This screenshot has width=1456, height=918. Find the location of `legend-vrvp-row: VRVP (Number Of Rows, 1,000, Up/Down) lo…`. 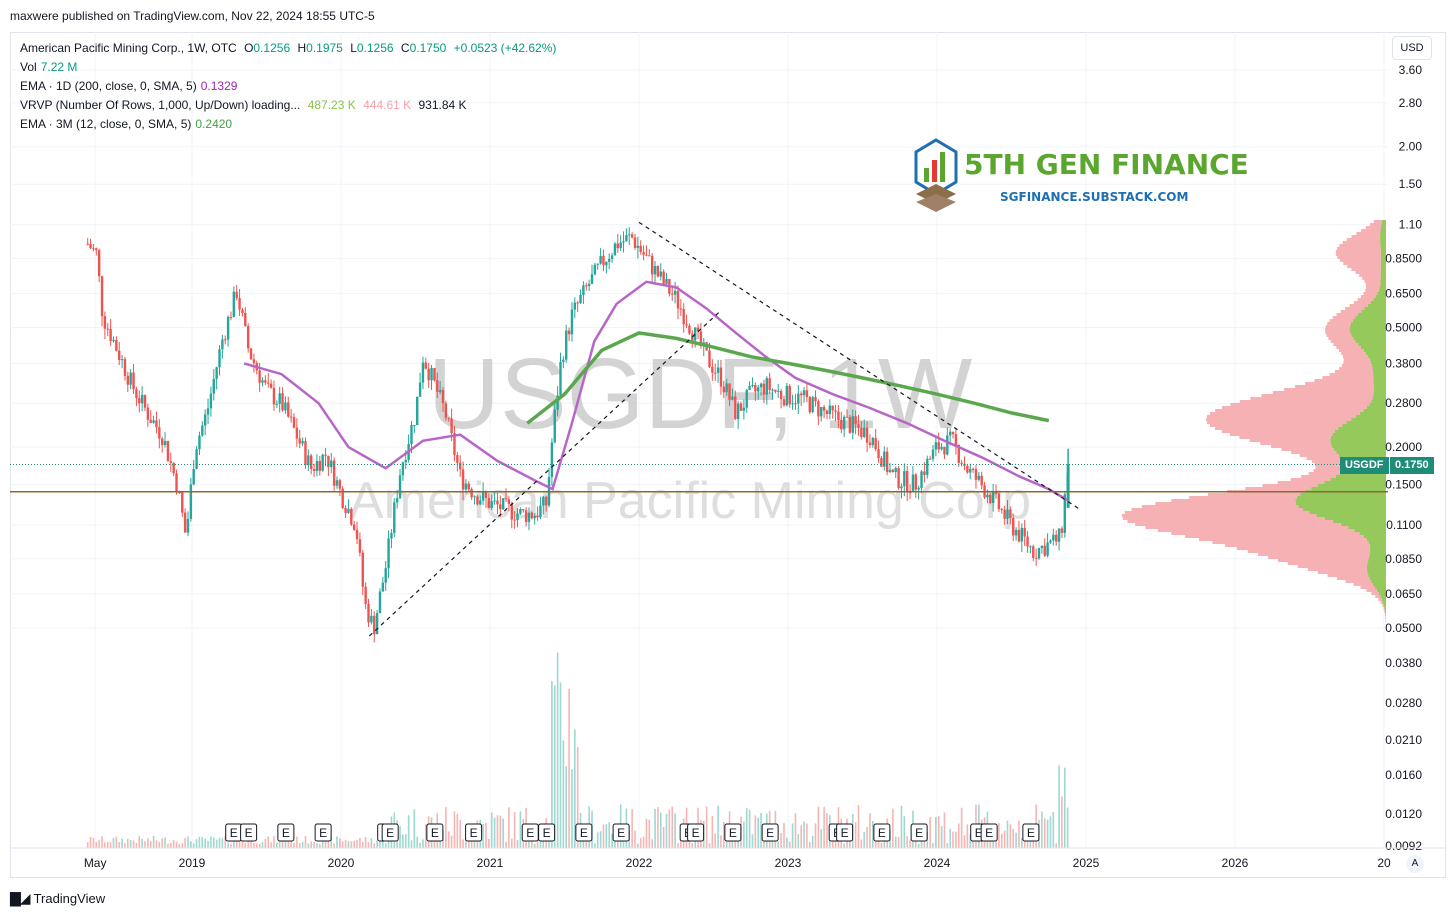

legend-vrvp-row: VRVP (Number Of Rows, 1,000, Up/Down) lo… is located at coordinates (288, 105).